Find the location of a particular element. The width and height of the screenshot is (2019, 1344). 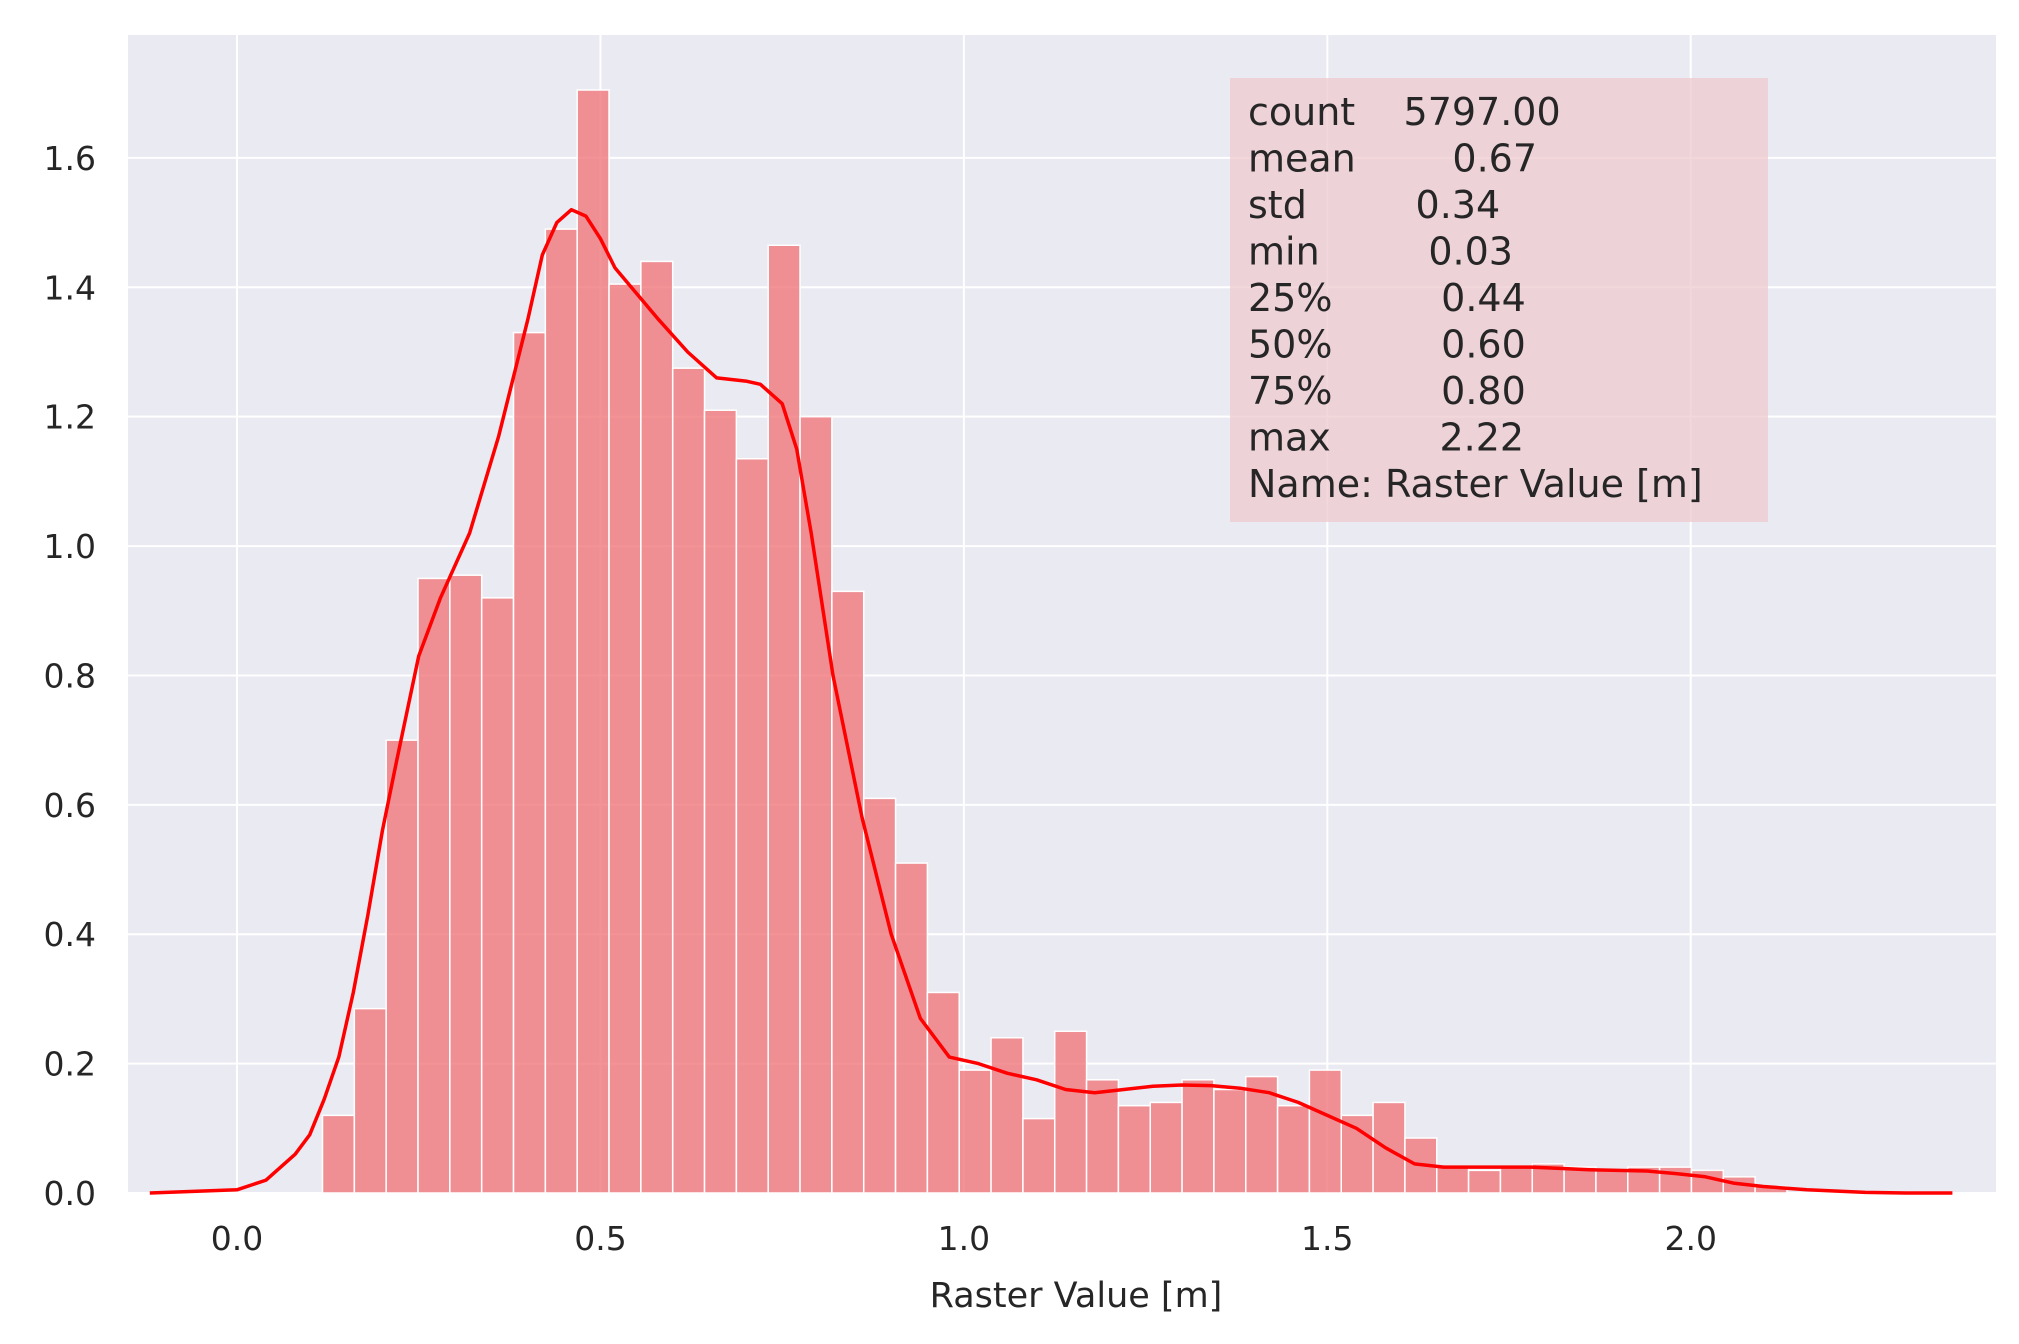

x-axis-label: Raster Value [m] is located at coordinates (1076, 1296).